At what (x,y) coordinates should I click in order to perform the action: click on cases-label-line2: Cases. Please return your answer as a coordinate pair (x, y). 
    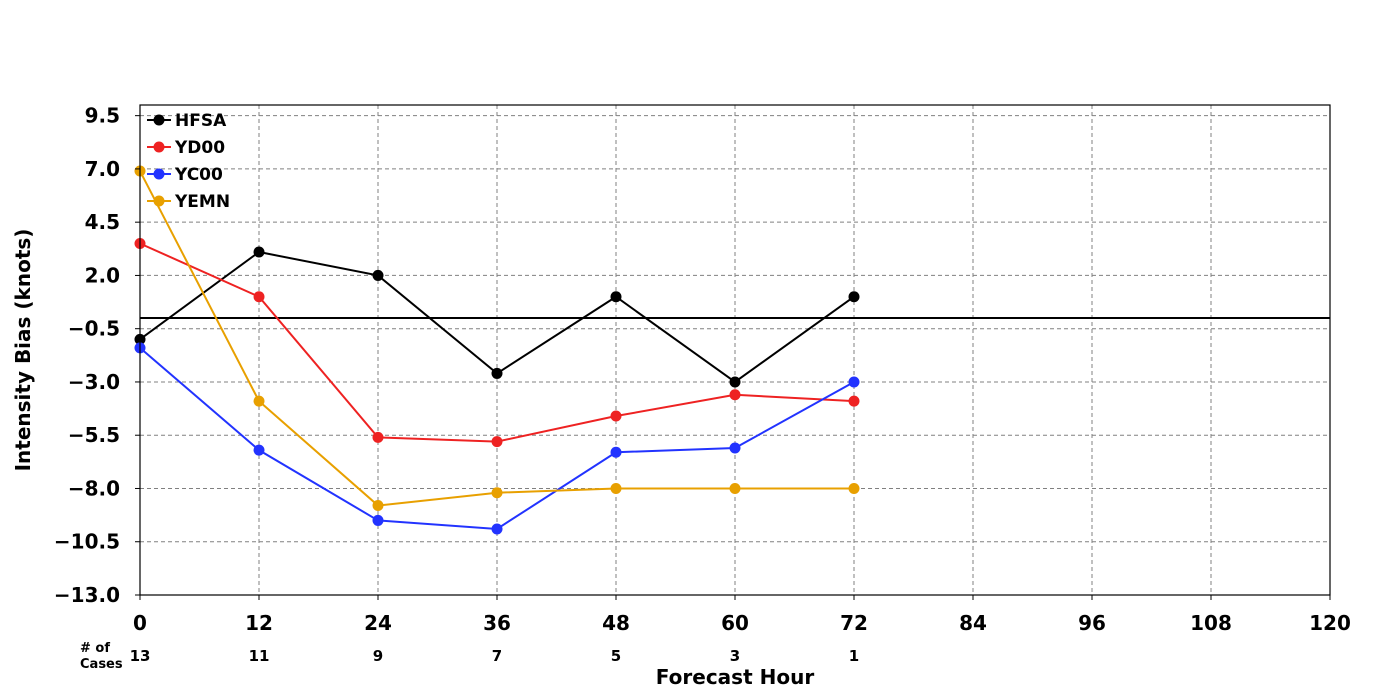
    Looking at the image, I should click on (101, 664).